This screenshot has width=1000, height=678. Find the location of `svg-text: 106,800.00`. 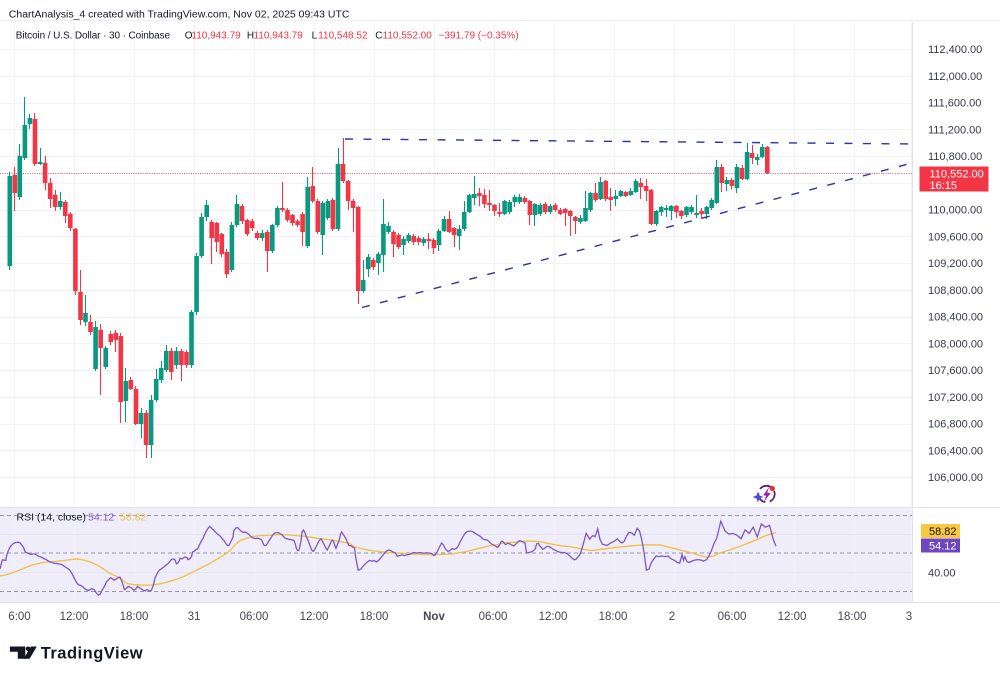

svg-text: 106,800.00 is located at coordinates (955, 425).